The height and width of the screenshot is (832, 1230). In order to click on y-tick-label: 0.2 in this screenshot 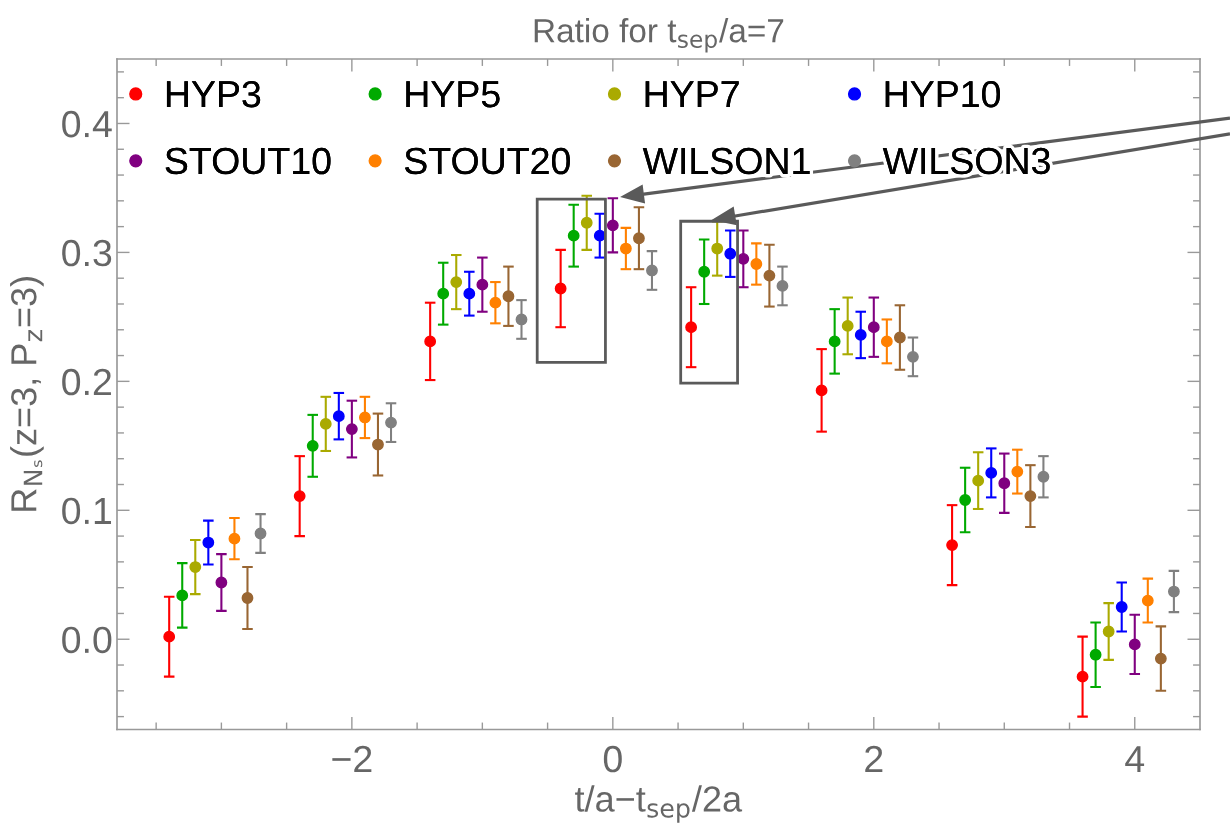, I will do `click(86, 382)`.